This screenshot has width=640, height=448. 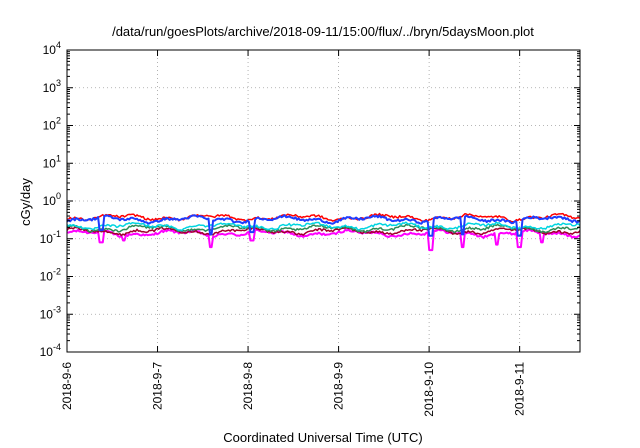 I want to click on y-tick-label-exponent: 4, so click(x=58, y=45).